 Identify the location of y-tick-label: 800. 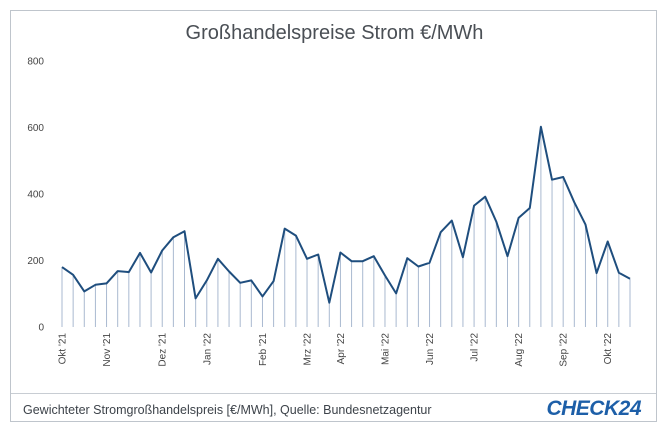
(35, 62).